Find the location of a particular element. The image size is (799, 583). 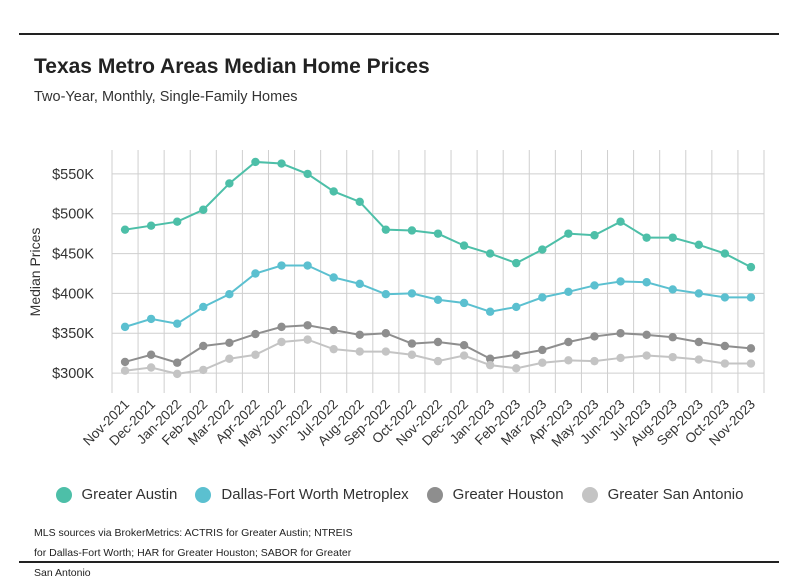

legend-label: Greater Houston is located at coordinates (508, 494).